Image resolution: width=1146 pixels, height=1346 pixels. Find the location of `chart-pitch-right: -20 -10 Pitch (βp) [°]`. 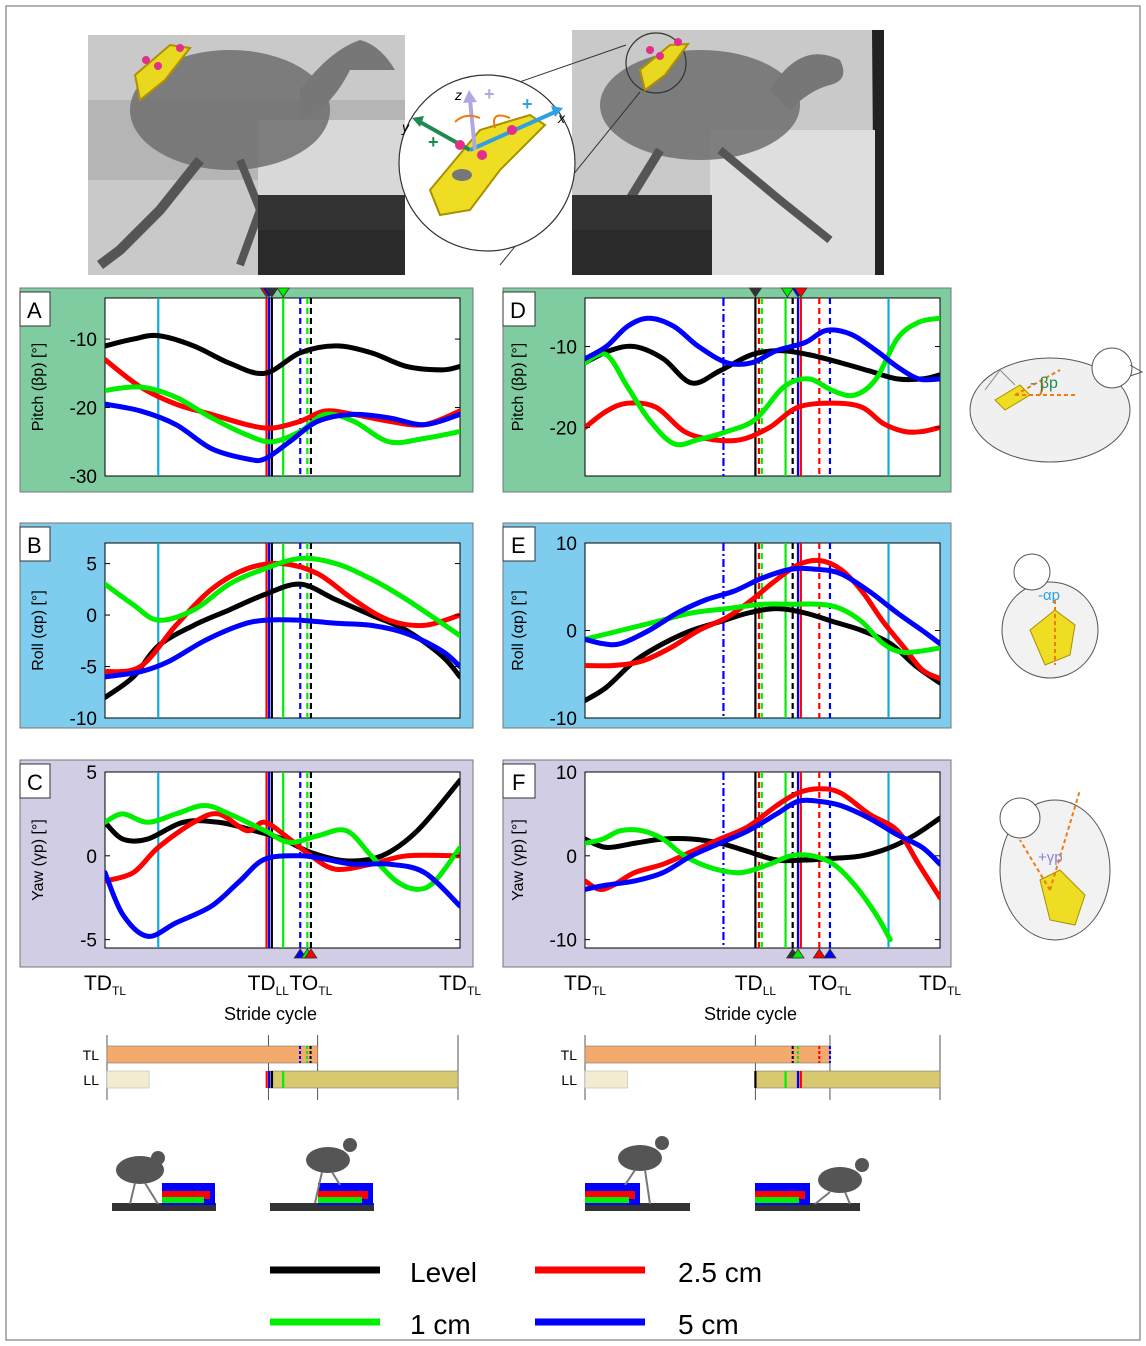

chart-pitch-right: -20 -10 Pitch (βp) [°] is located at coordinates (725, 382).